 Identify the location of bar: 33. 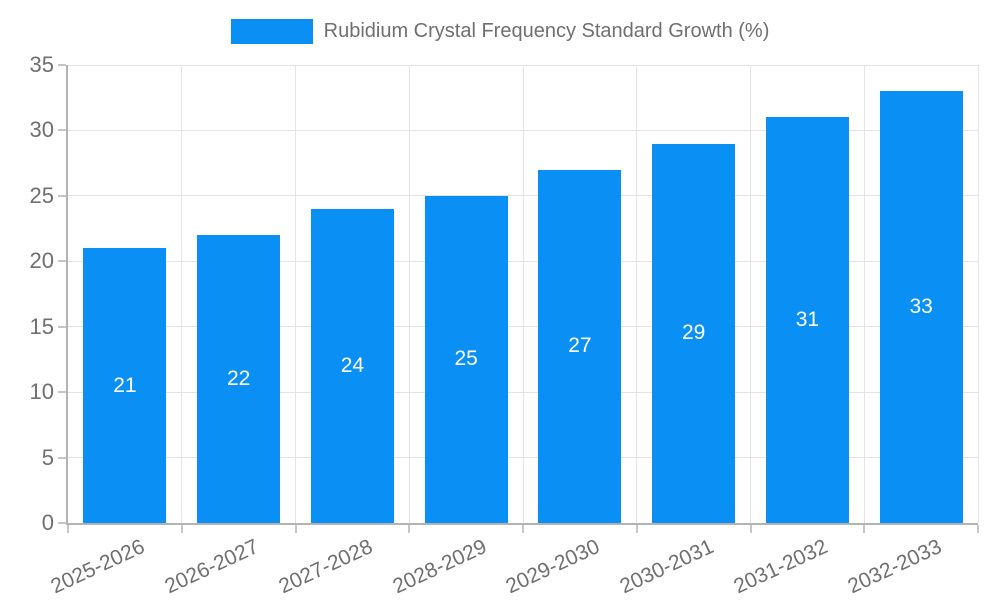
(921, 307).